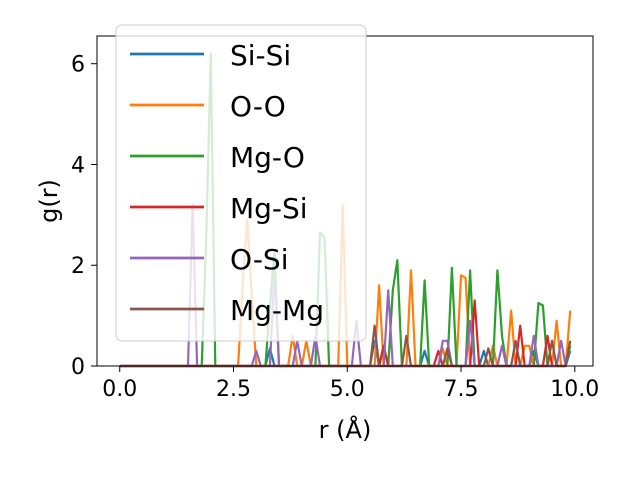 The image size is (640, 480). I want to click on legend-label: Mg-O, so click(267, 157).